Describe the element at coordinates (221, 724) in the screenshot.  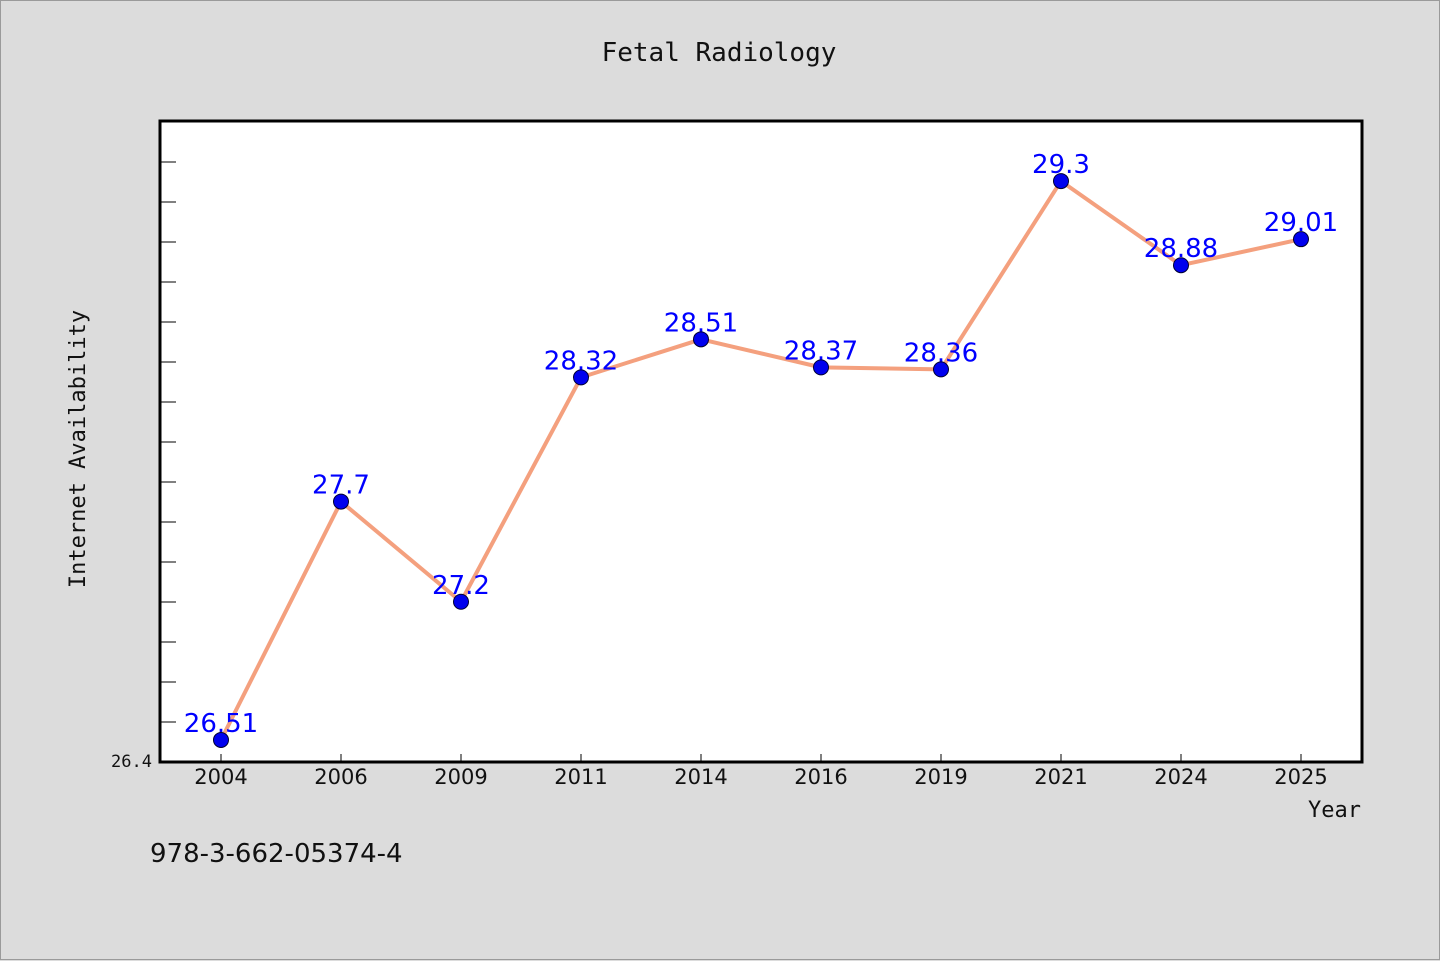
I see `data-value-label: 26.51` at that location.